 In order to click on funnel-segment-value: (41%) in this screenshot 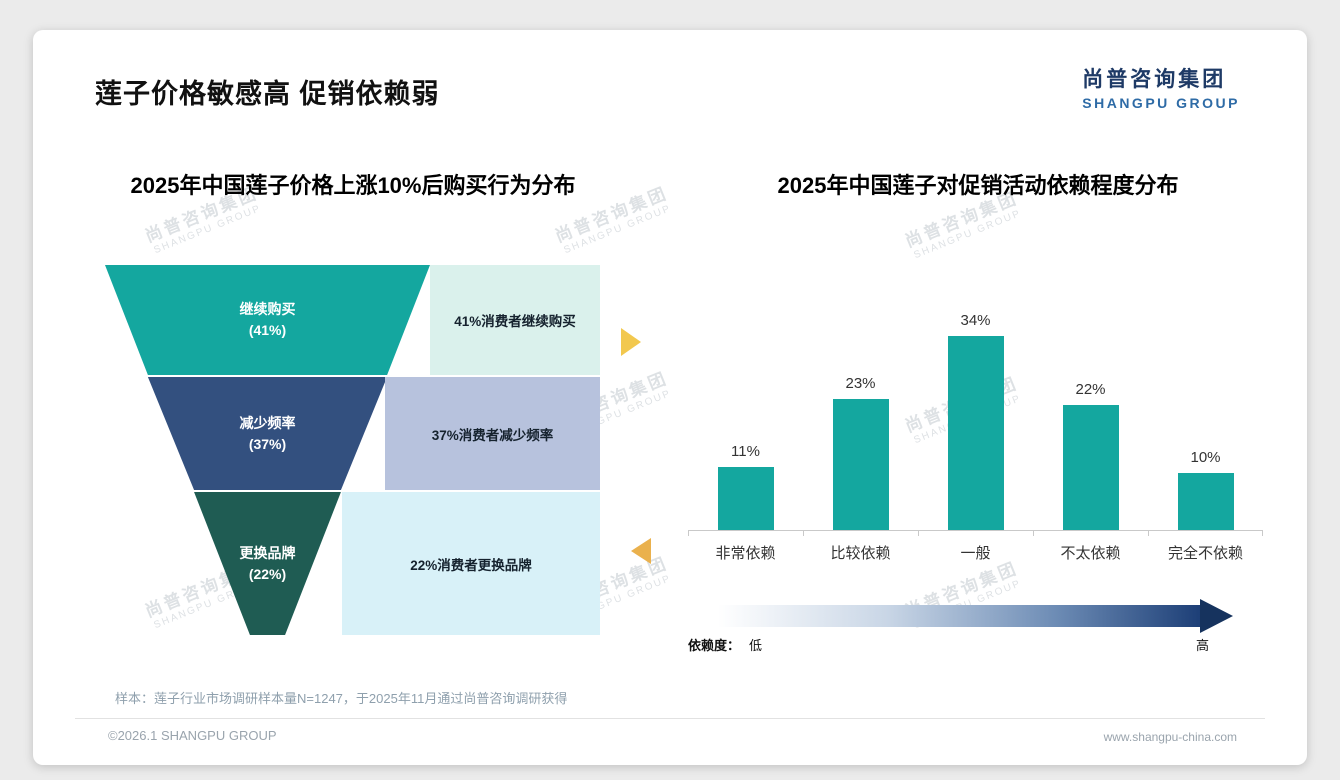, I will do `click(267, 330)`.